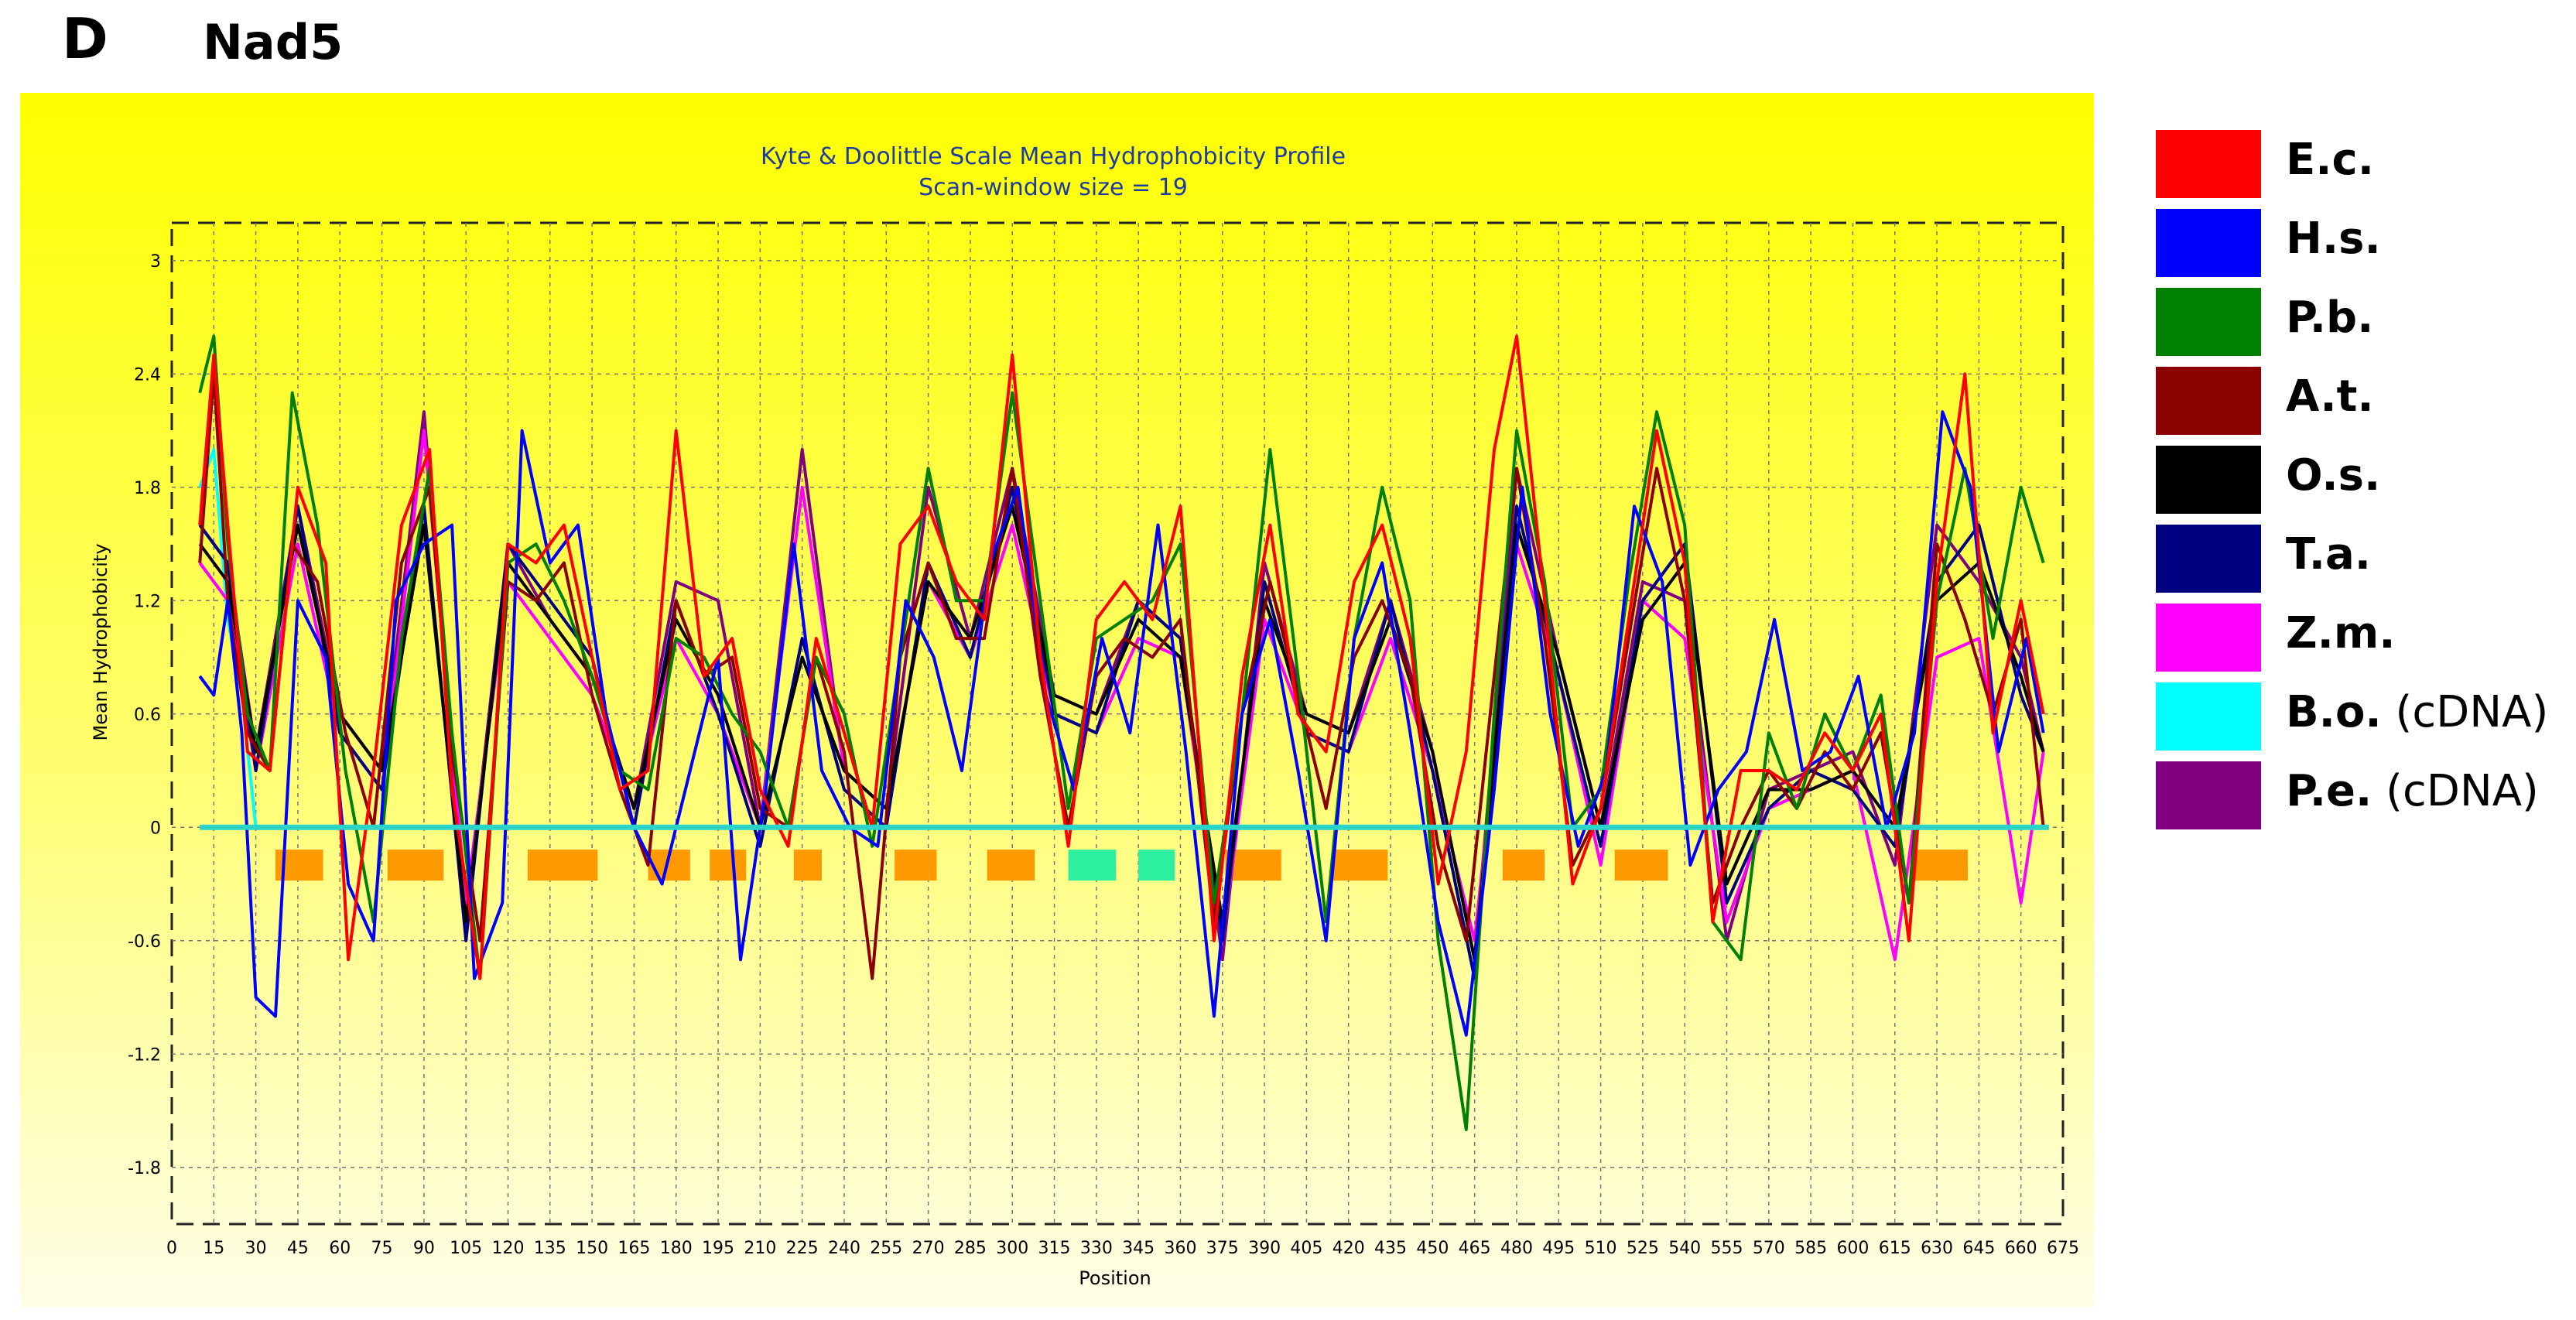 Image resolution: width=2576 pixels, height=1320 pixels. I want to click on legend-label: P.b., so click(2329, 318).